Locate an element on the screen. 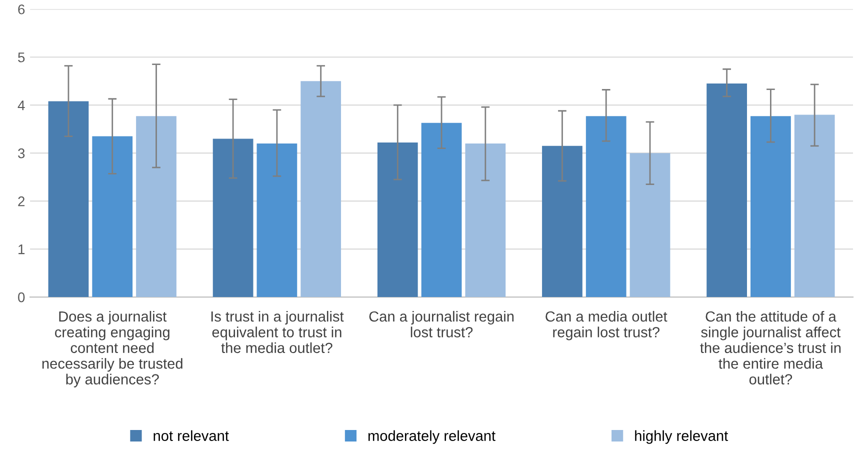 The height and width of the screenshot is (457, 859). legend-label: moderately relevant is located at coordinates (432, 437).